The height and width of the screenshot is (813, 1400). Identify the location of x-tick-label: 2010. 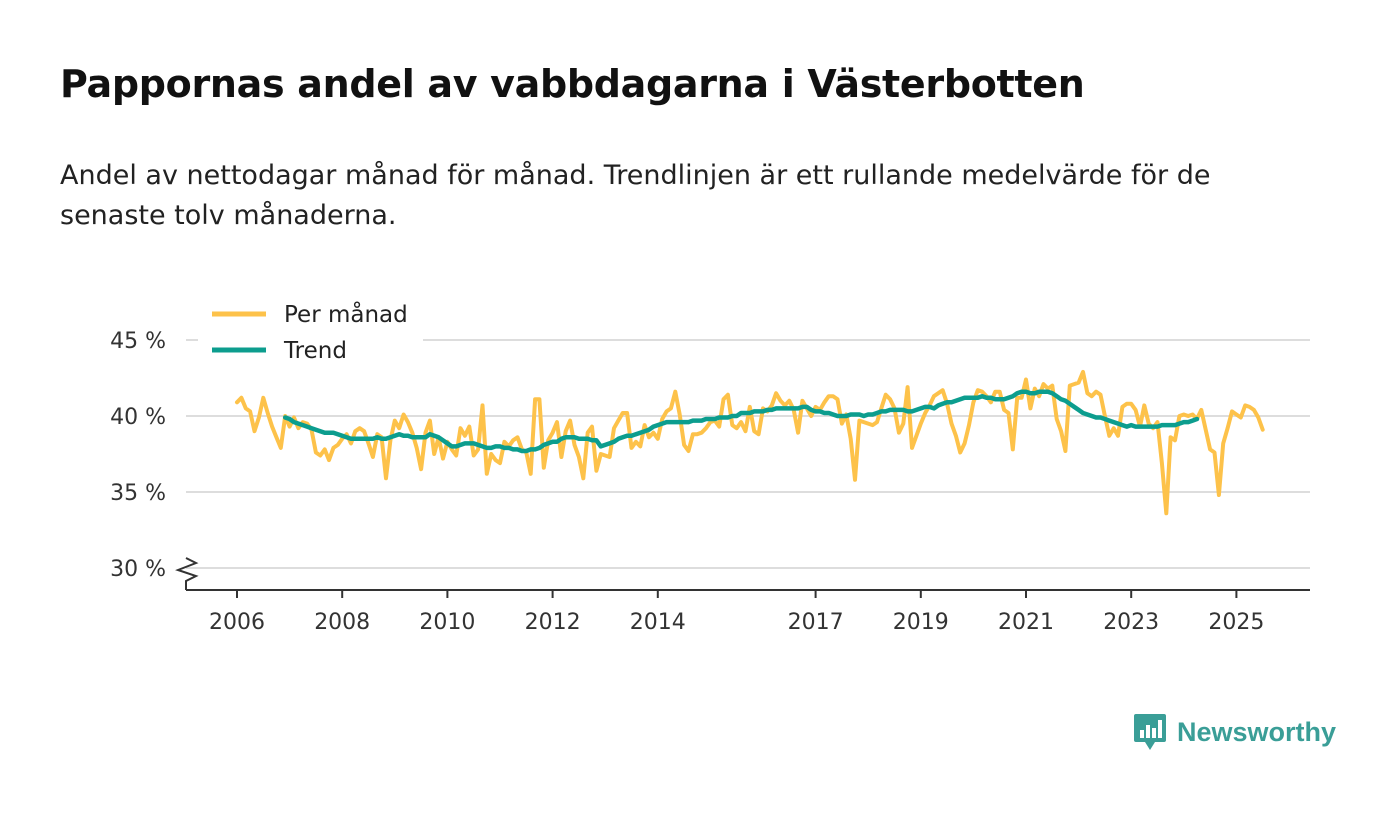
(447, 622).